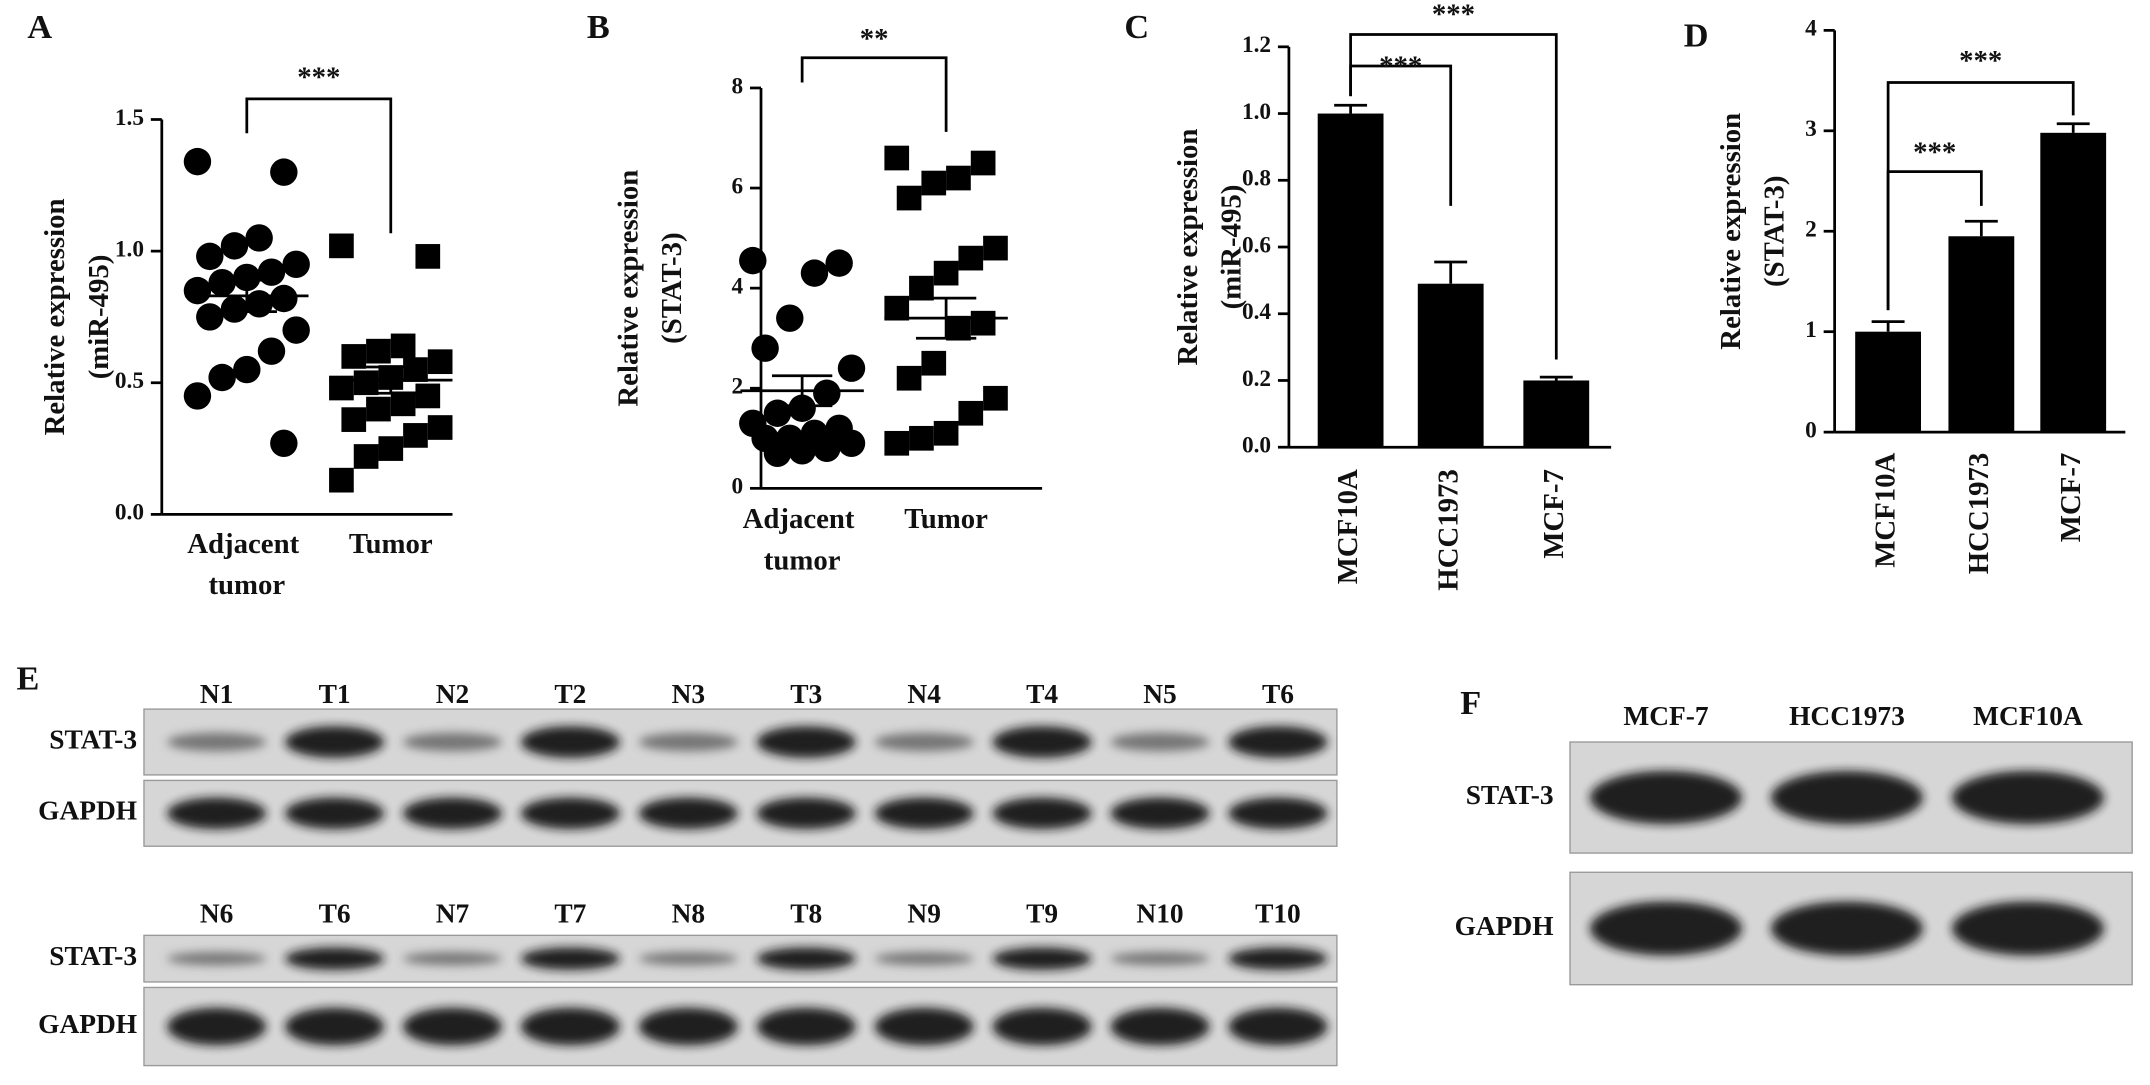 The image size is (2150, 1085). Describe the element at coordinates (806, 694) in the screenshot. I see `lane-label: T3` at that location.